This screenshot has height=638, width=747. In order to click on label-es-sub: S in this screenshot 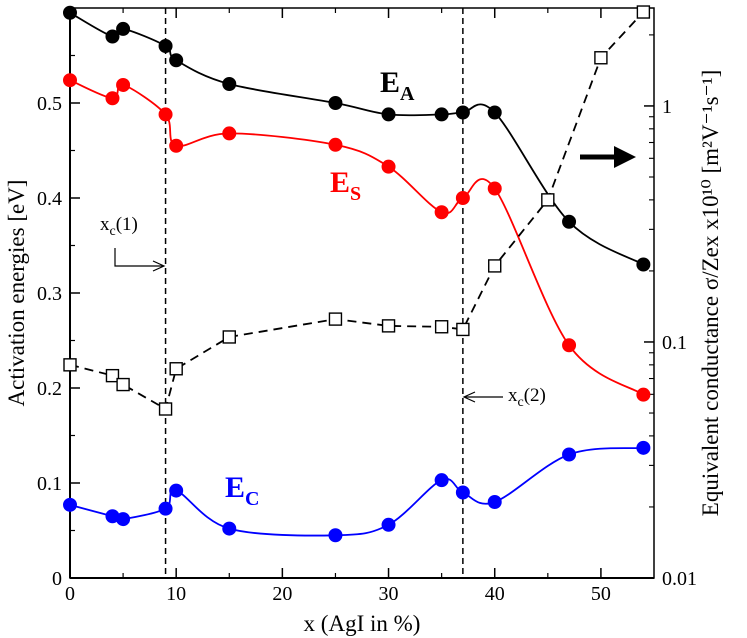, I will do `click(355, 194)`.